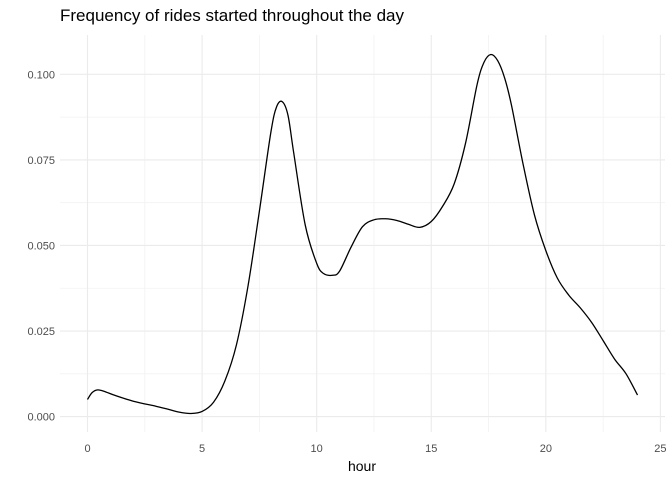  Describe the element at coordinates (41, 332) in the screenshot. I see `y-tick-label: 0.025` at that location.